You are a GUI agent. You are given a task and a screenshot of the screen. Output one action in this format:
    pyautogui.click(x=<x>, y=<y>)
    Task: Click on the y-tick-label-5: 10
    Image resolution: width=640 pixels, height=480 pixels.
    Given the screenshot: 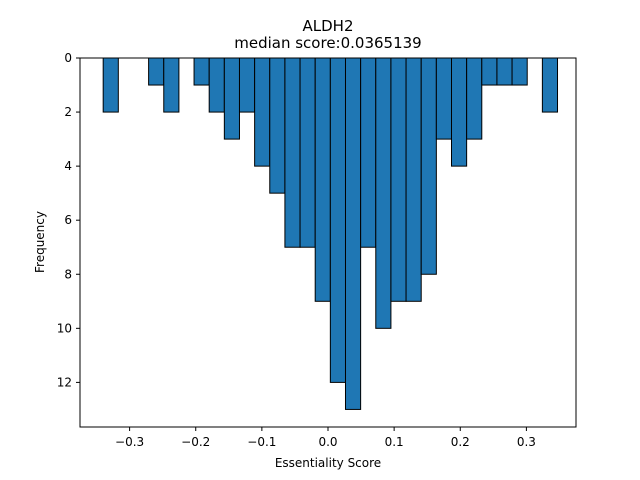 What is the action you would take?
    pyautogui.click(x=64, y=328)
    